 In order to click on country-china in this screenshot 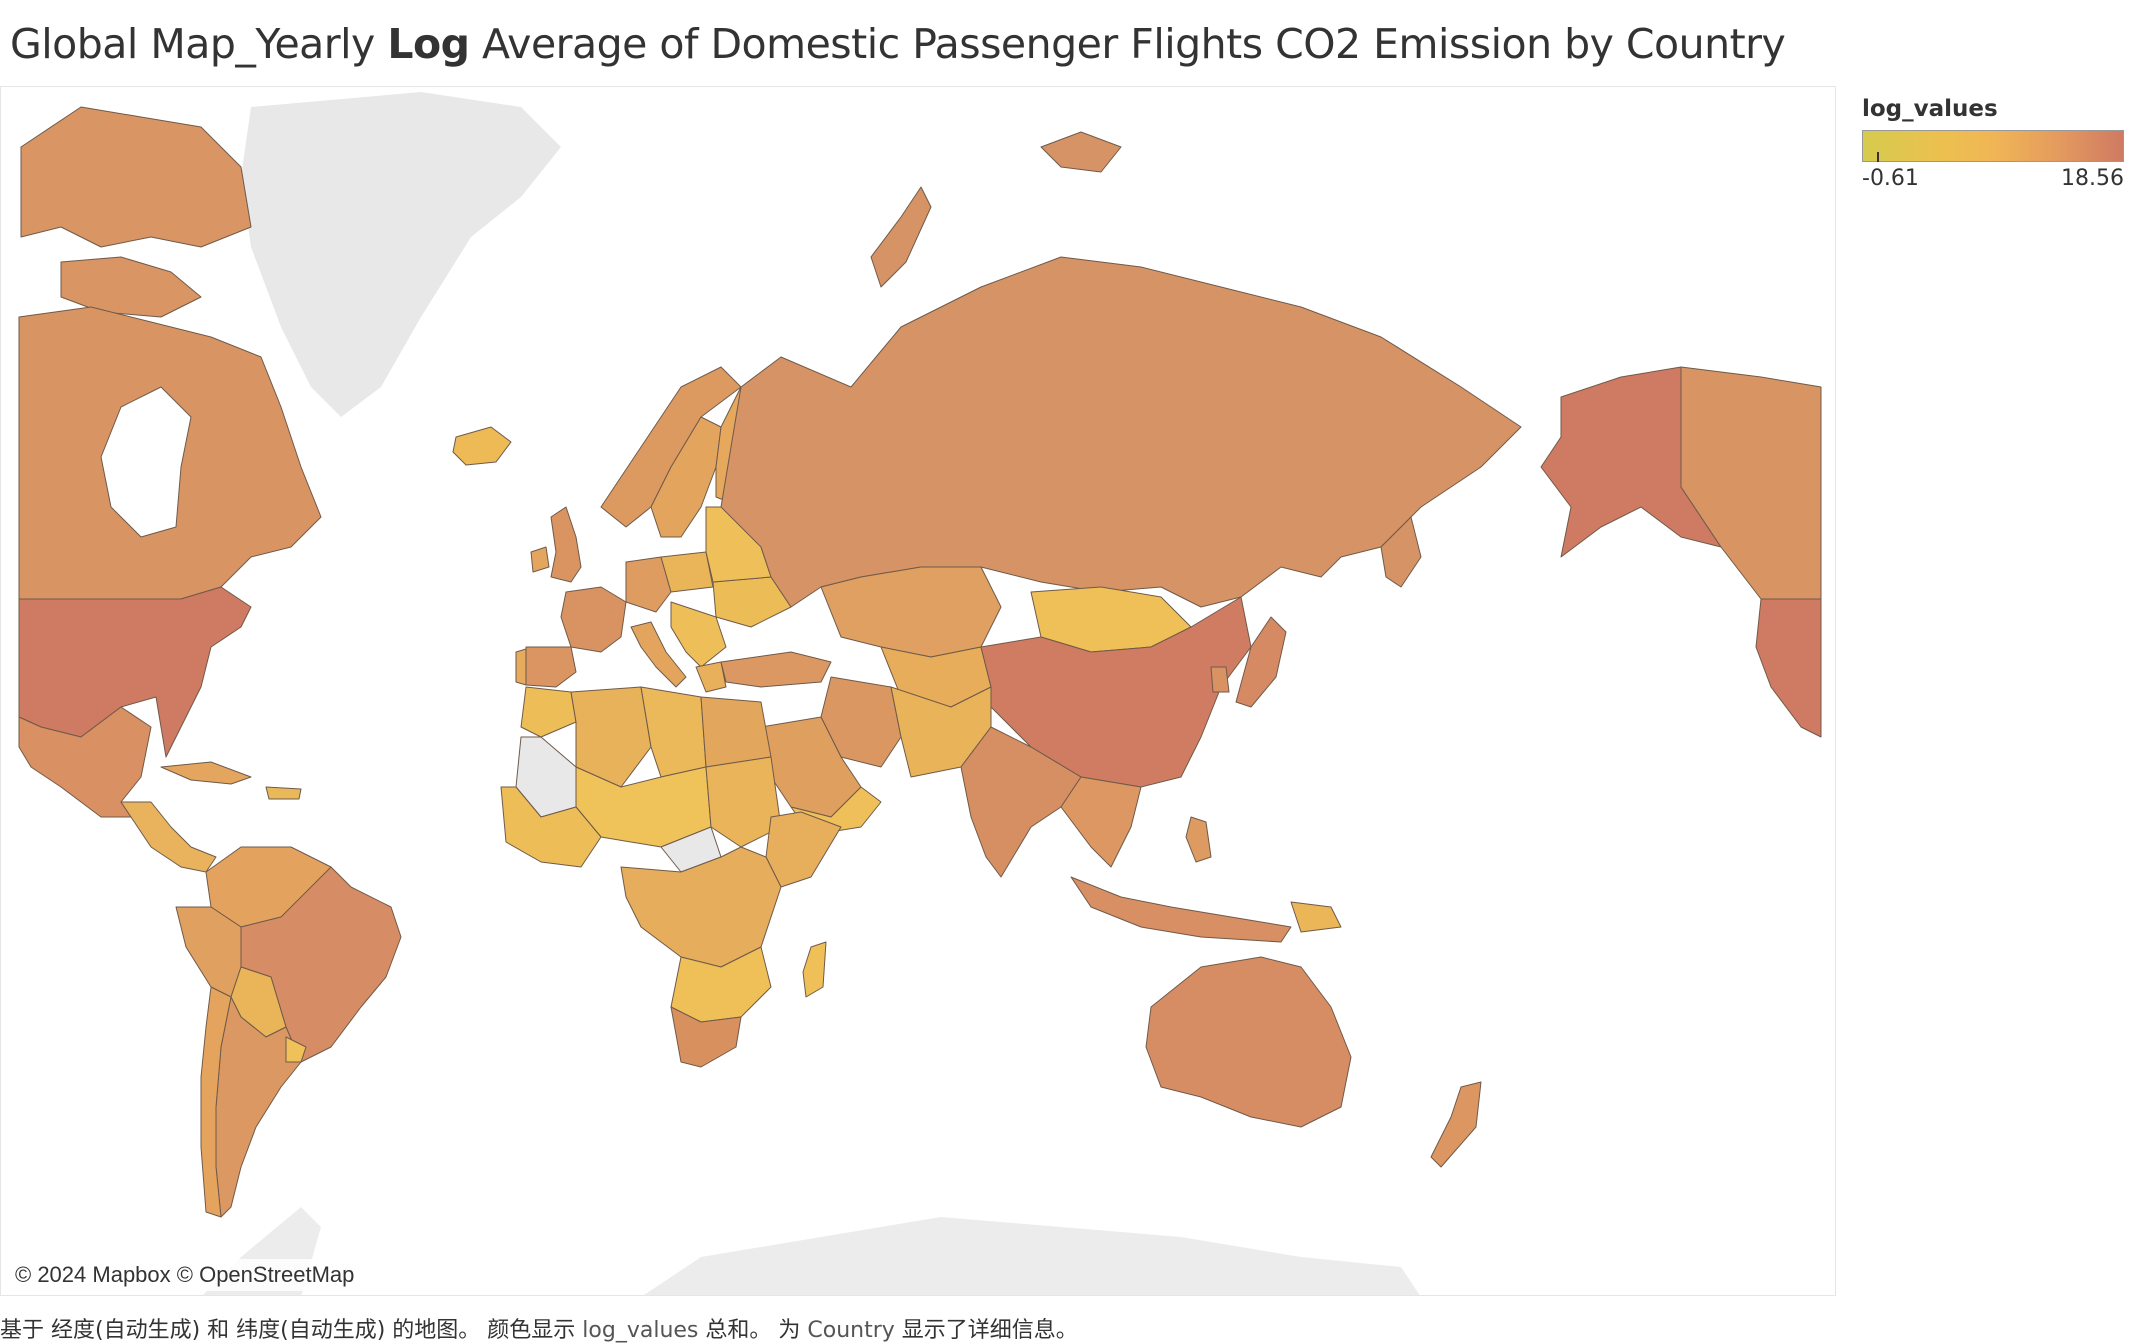, I will do `click(1116, 692)`.